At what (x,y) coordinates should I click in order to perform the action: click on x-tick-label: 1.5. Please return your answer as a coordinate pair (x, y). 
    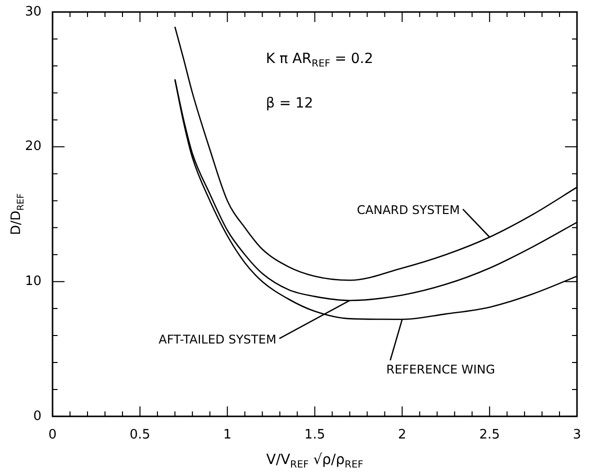
    Looking at the image, I should click on (315, 435).